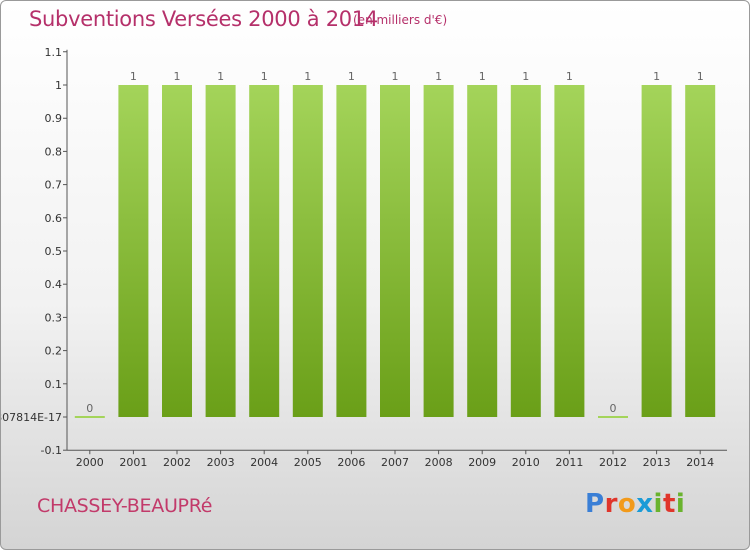 This screenshot has width=750, height=550. What do you see at coordinates (645, 504) in the screenshot?
I see `logo-letter: x` at bounding box center [645, 504].